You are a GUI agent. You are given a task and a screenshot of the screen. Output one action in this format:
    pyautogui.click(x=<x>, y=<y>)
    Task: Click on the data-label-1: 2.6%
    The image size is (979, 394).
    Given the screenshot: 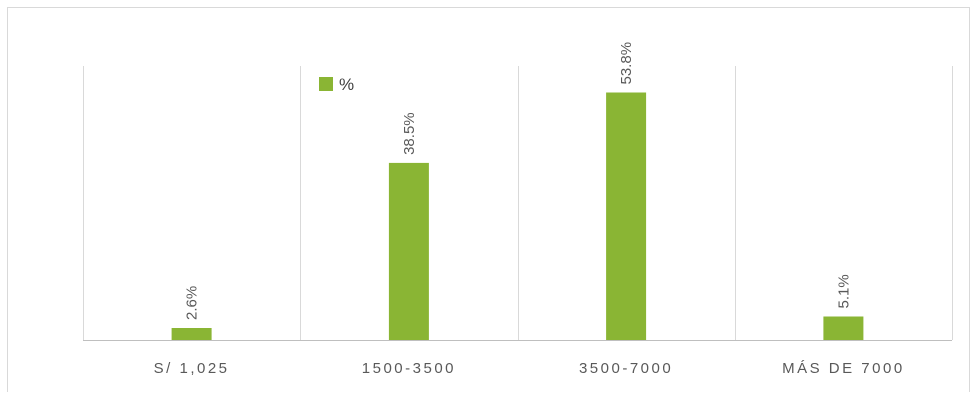 What is the action you would take?
    pyautogui.click(x=192, y=303)
    